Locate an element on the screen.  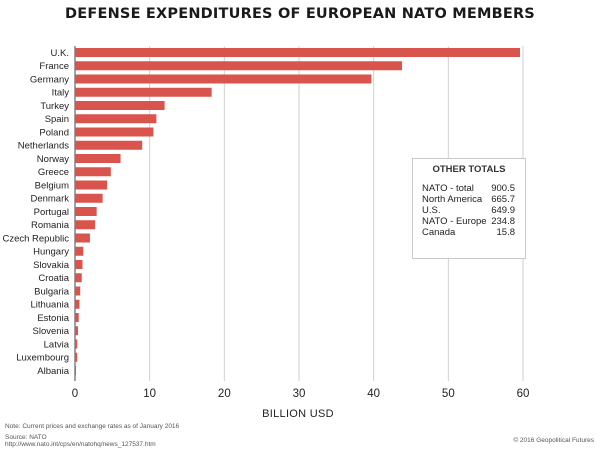
category-label: Czech Republic is located at coordinates (35, 238).